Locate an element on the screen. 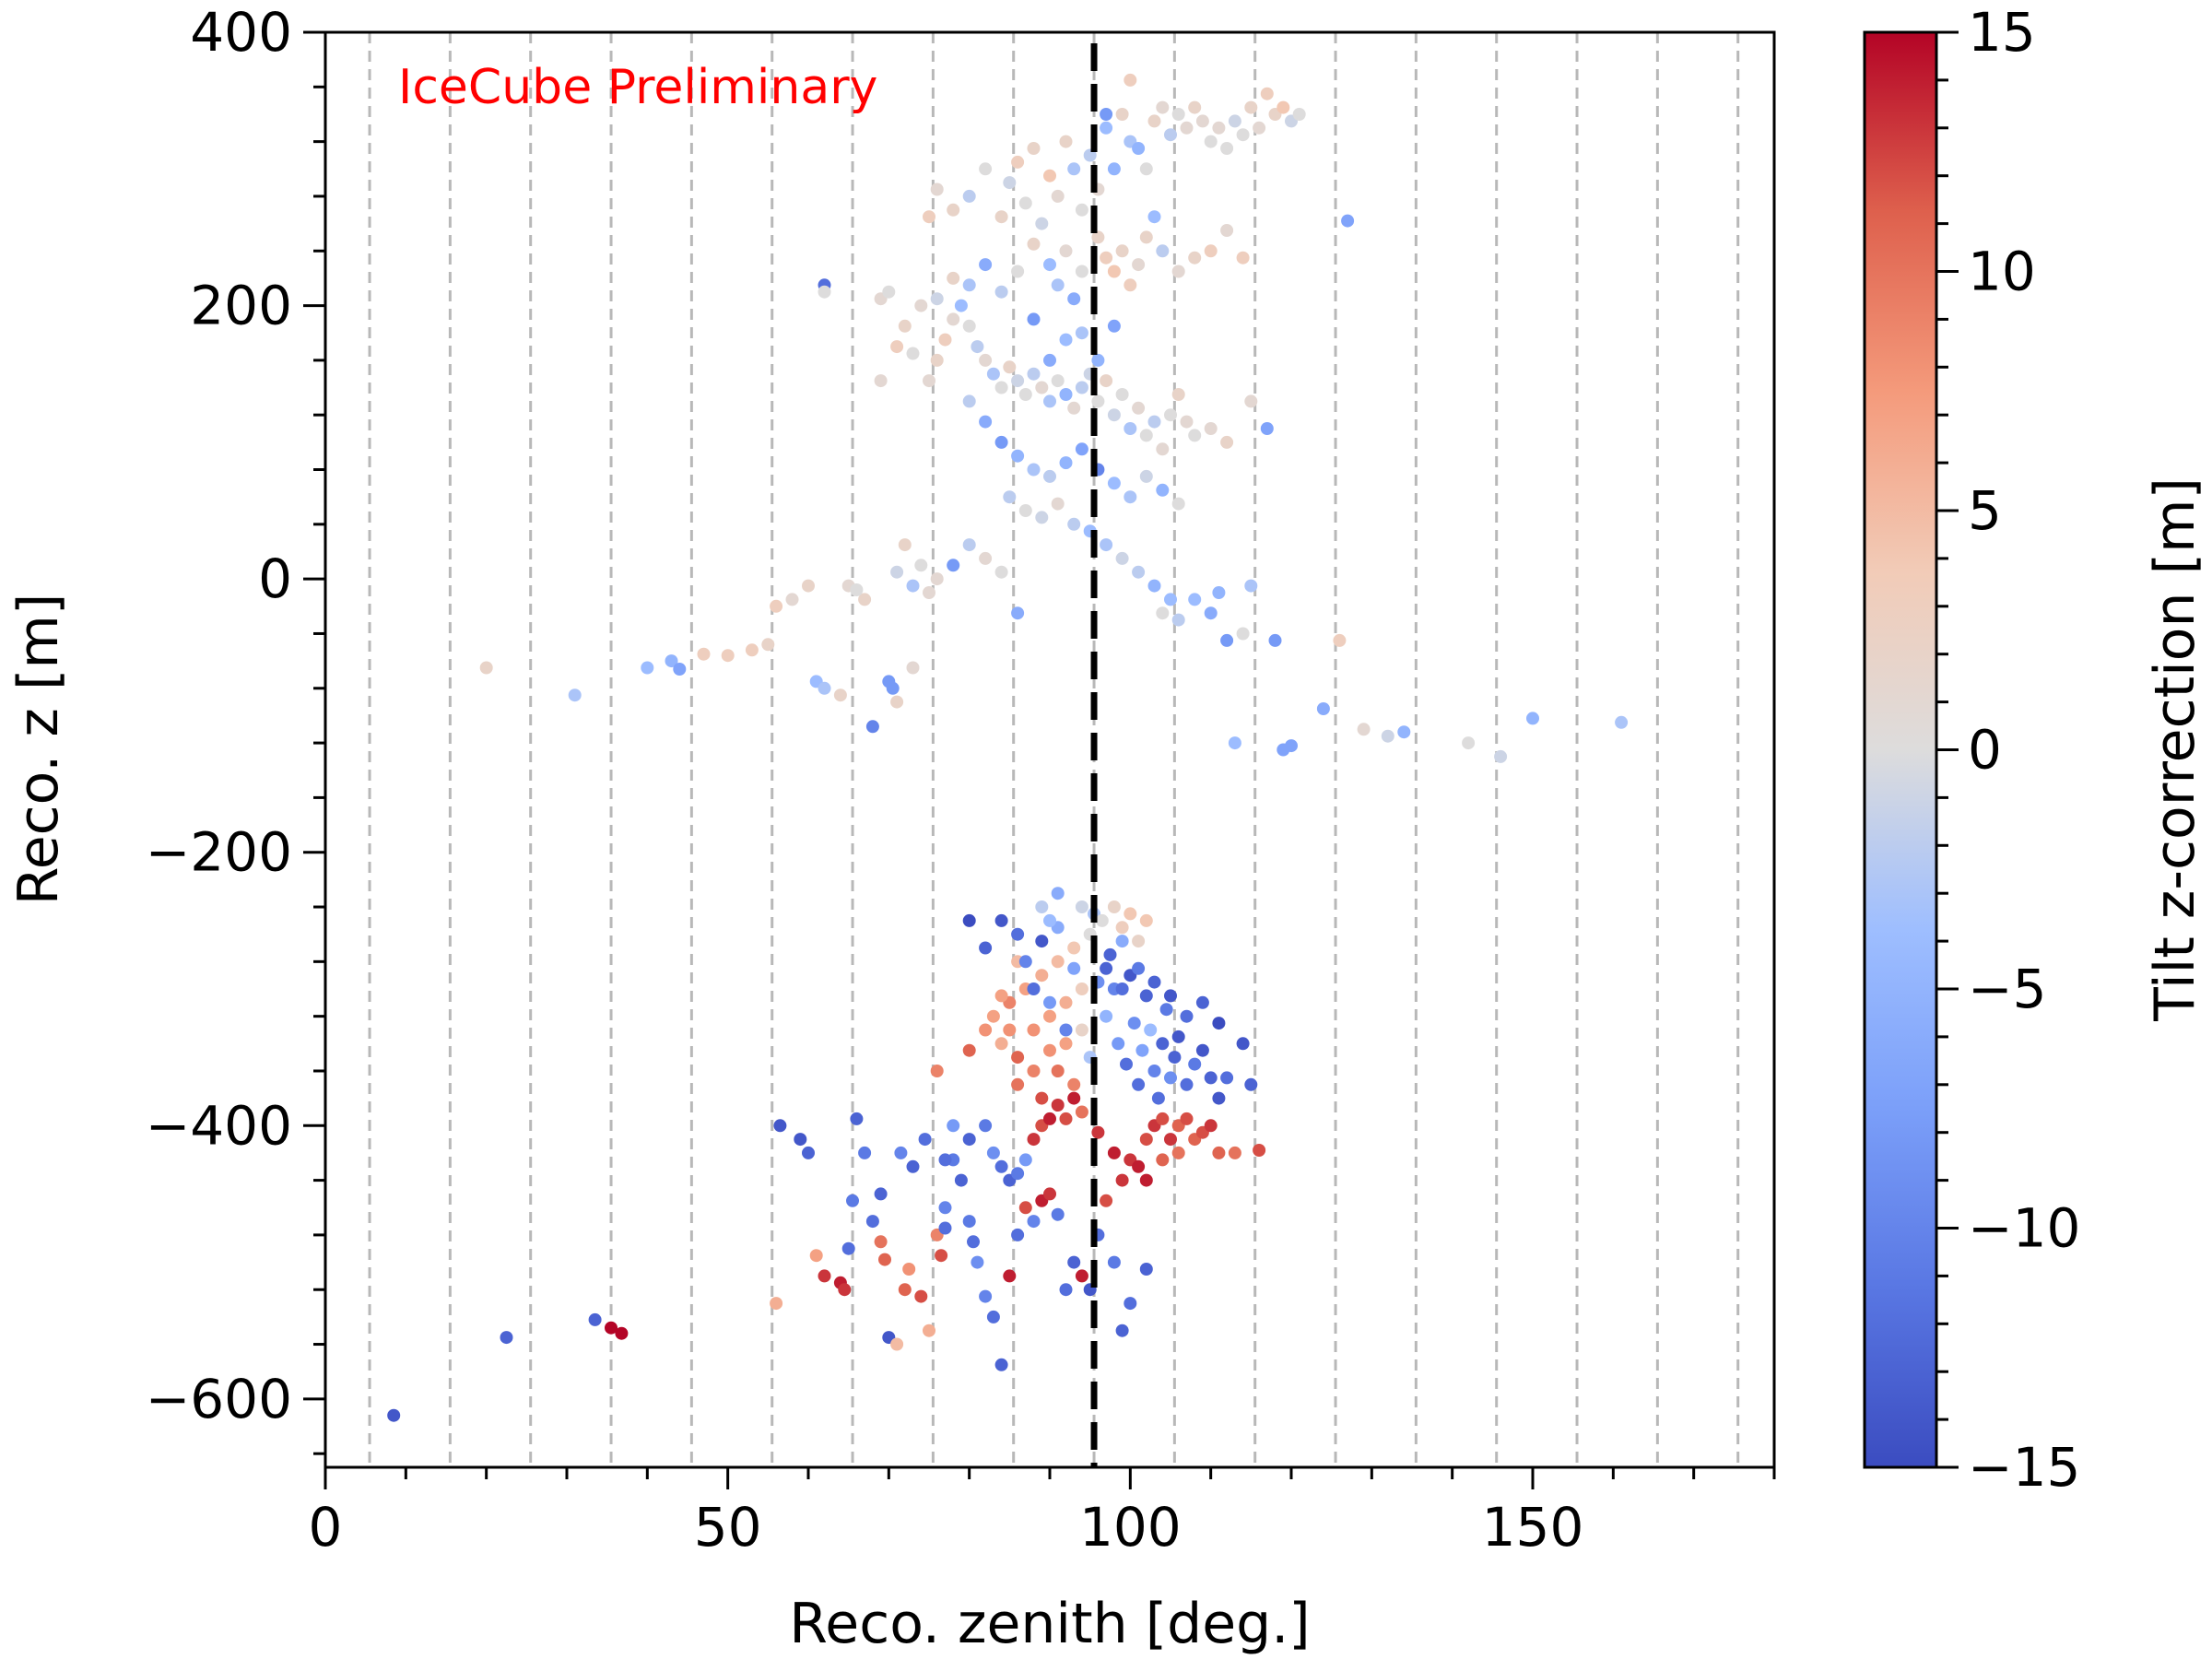 The height and width of the screenshot is (1659, 2212). colorbar-ticks: 15 10 5 0 −5 −10 −15 is located at coordinates (2008, 750).